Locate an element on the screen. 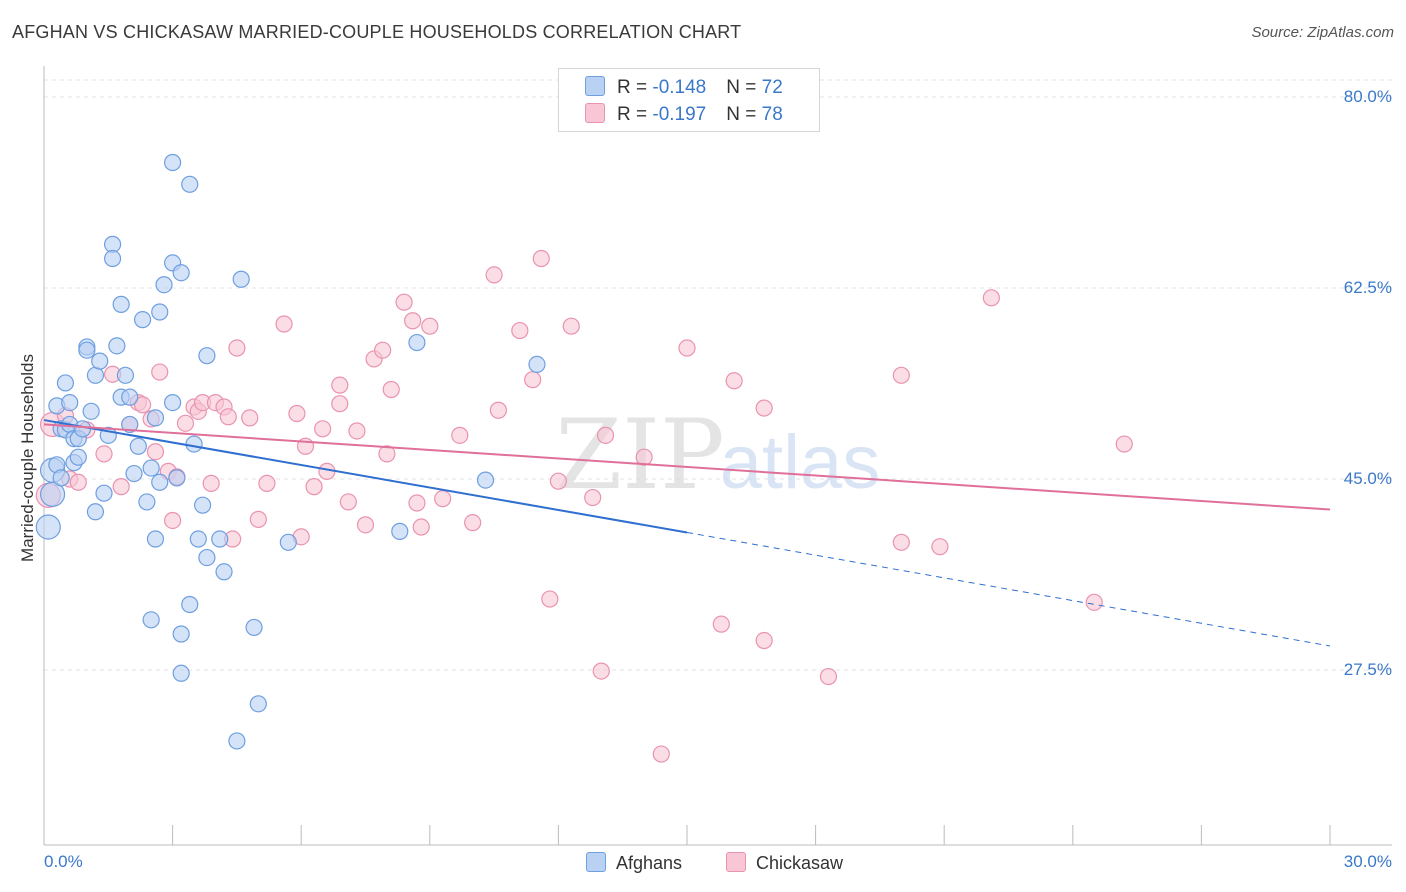 This screenshot has width=1406, height=892. bottom-legend-afghans: Afghans is located at coordinates (634, 863).